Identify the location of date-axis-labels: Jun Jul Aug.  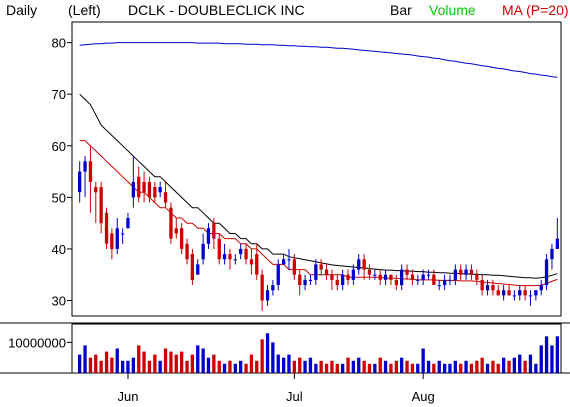
(276, 388).